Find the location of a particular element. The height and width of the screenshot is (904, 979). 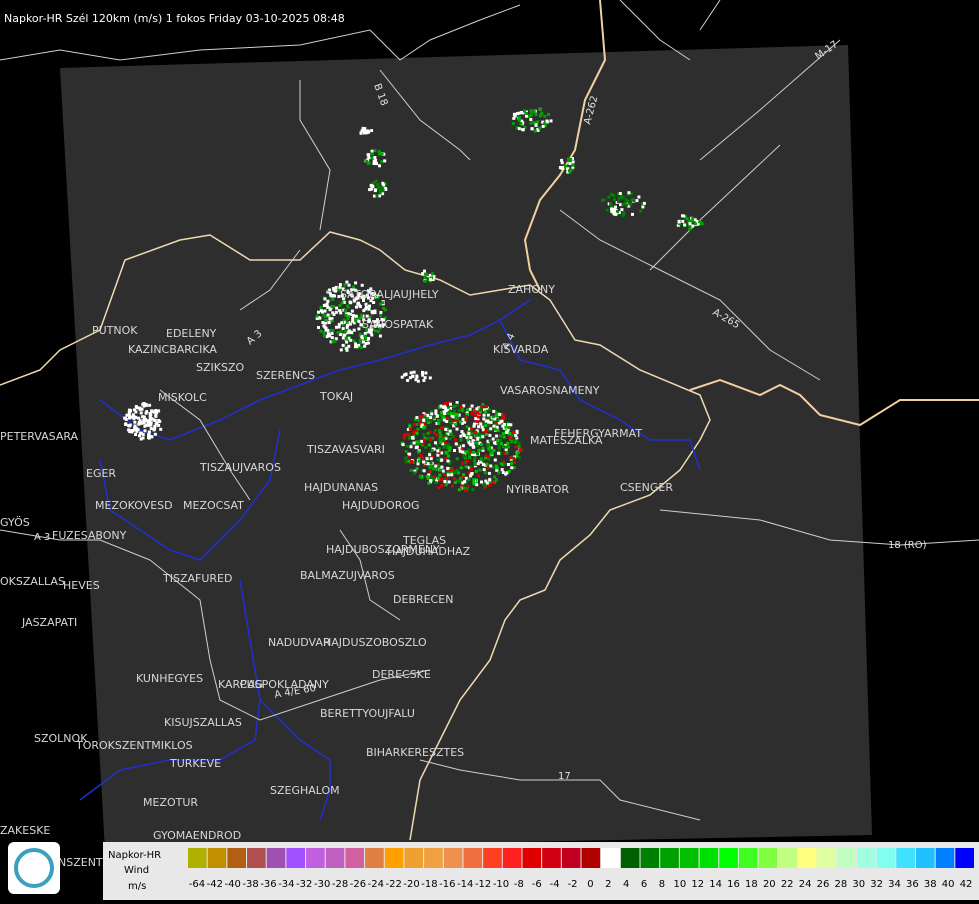

legend-cells is located at coordinates (581, 858).